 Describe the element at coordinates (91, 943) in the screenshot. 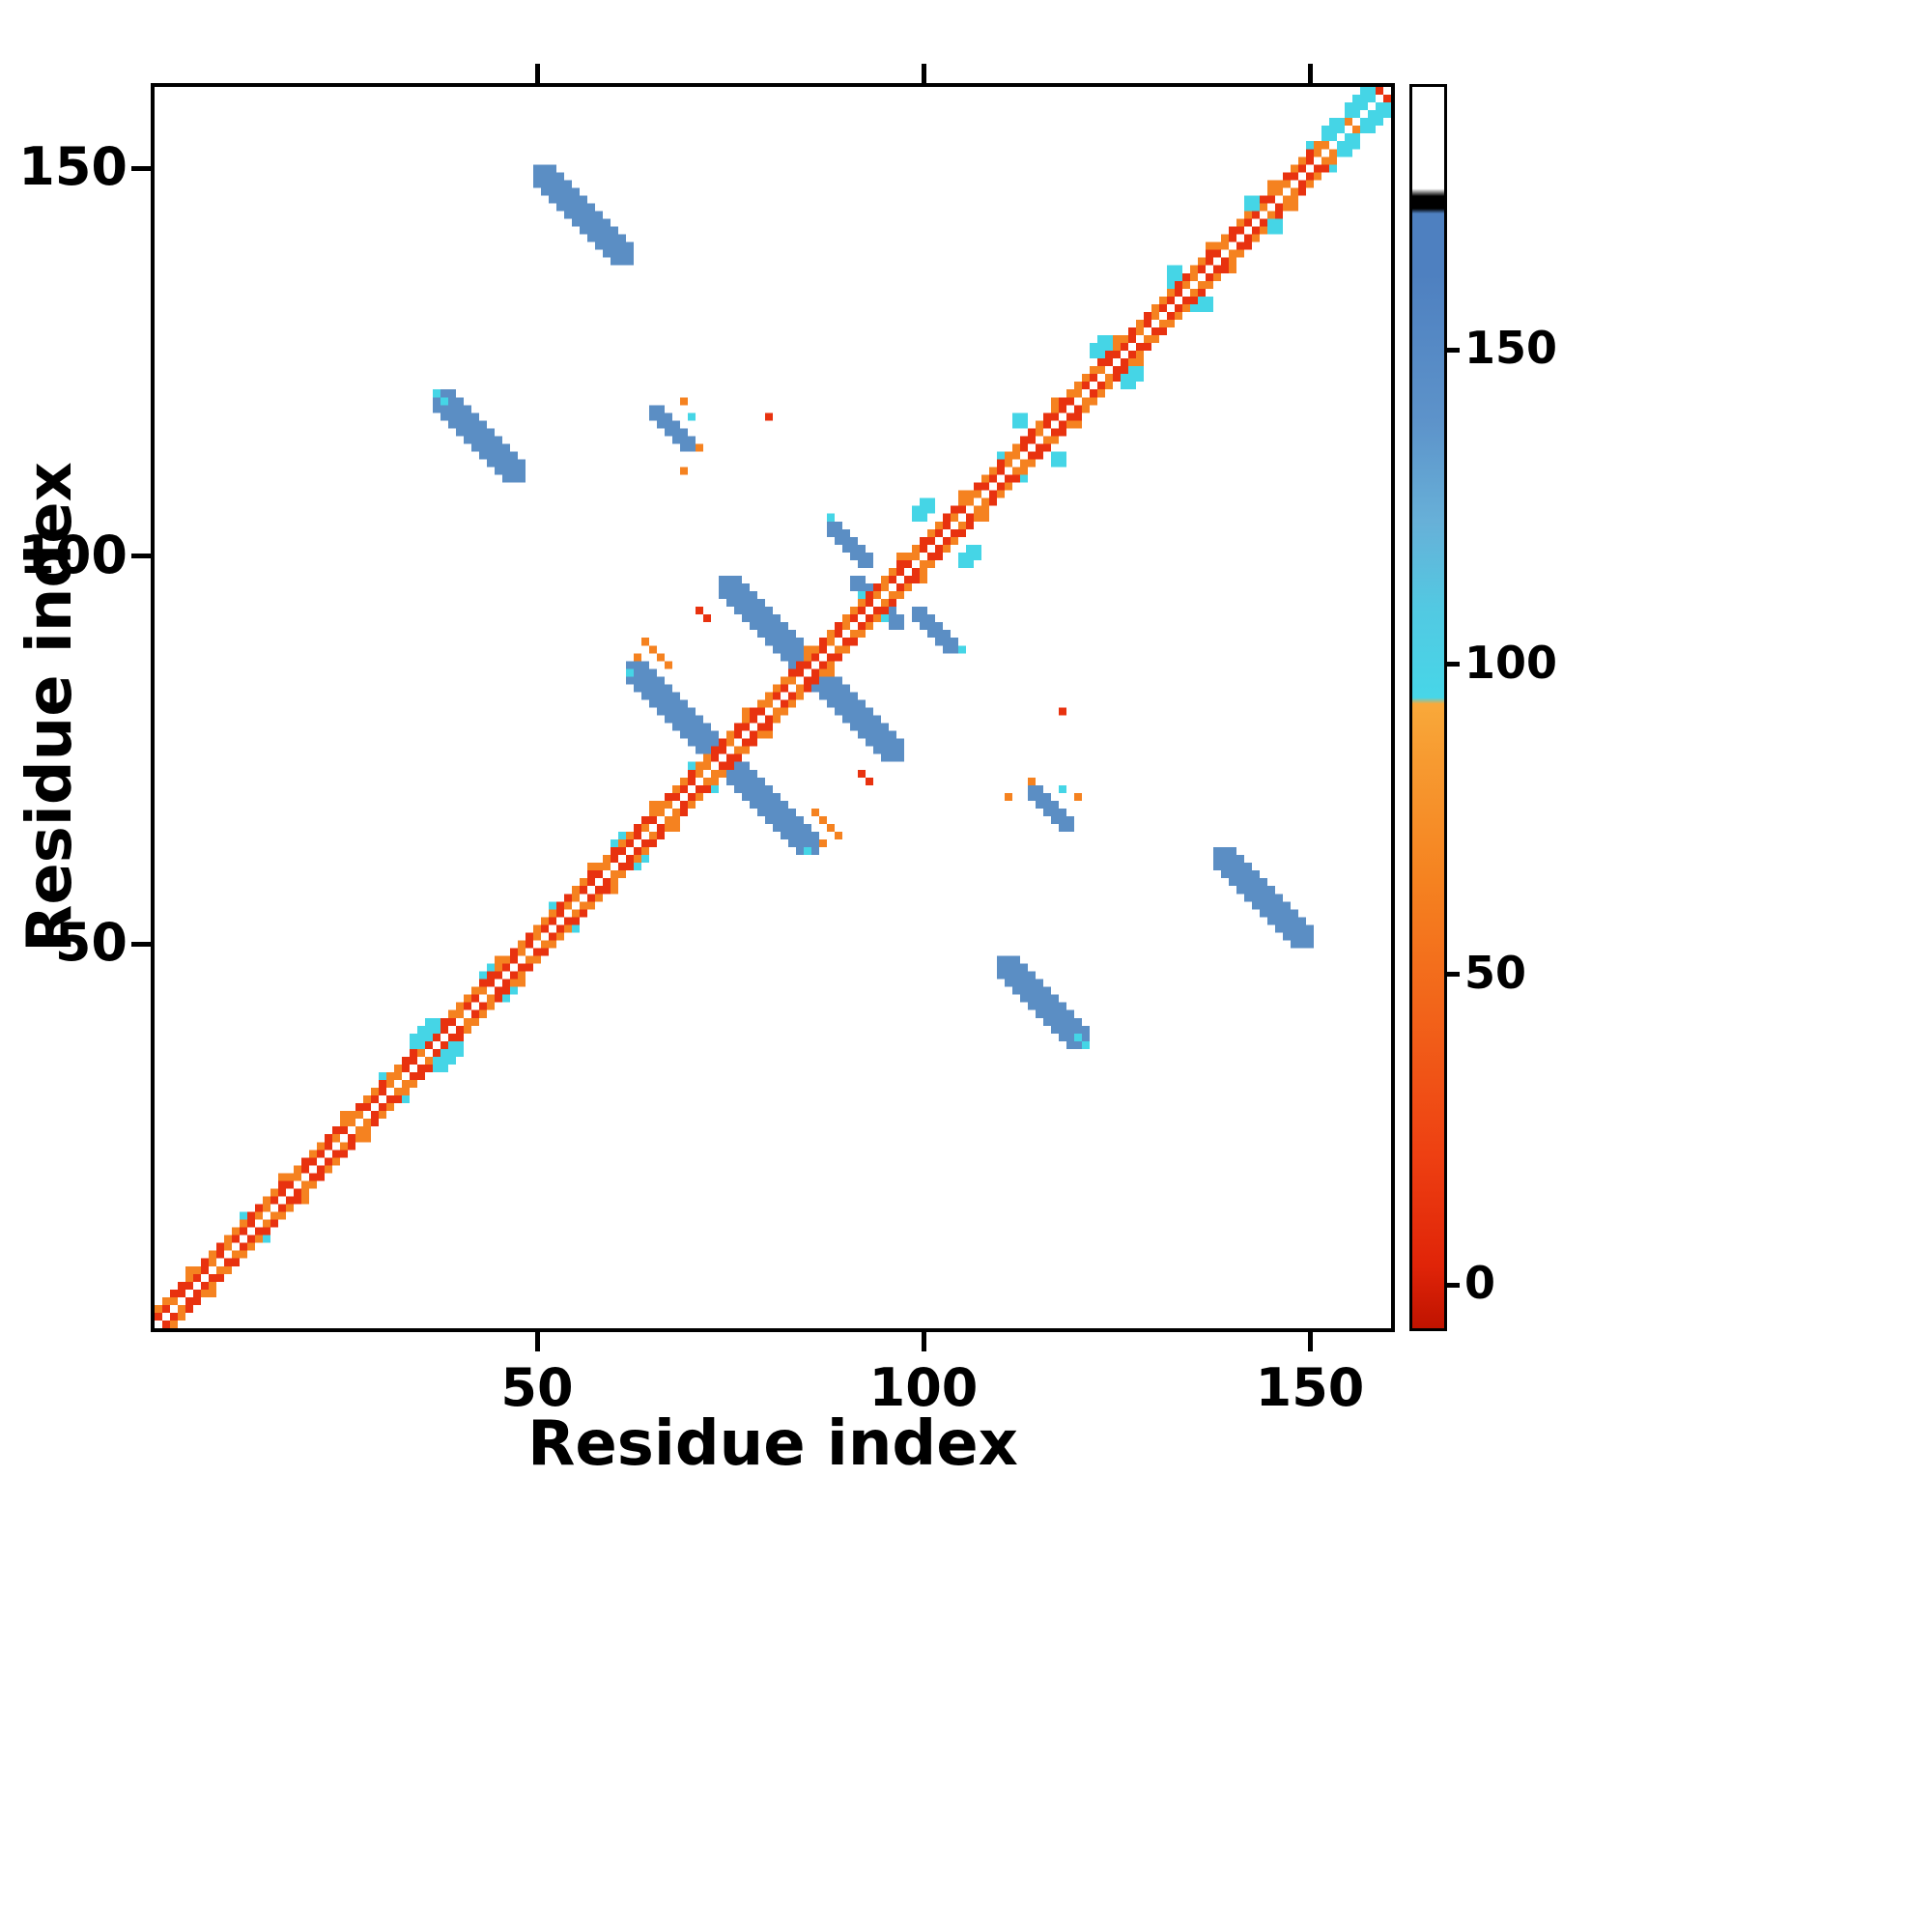

I see `y-tick-label: 50` at that location.